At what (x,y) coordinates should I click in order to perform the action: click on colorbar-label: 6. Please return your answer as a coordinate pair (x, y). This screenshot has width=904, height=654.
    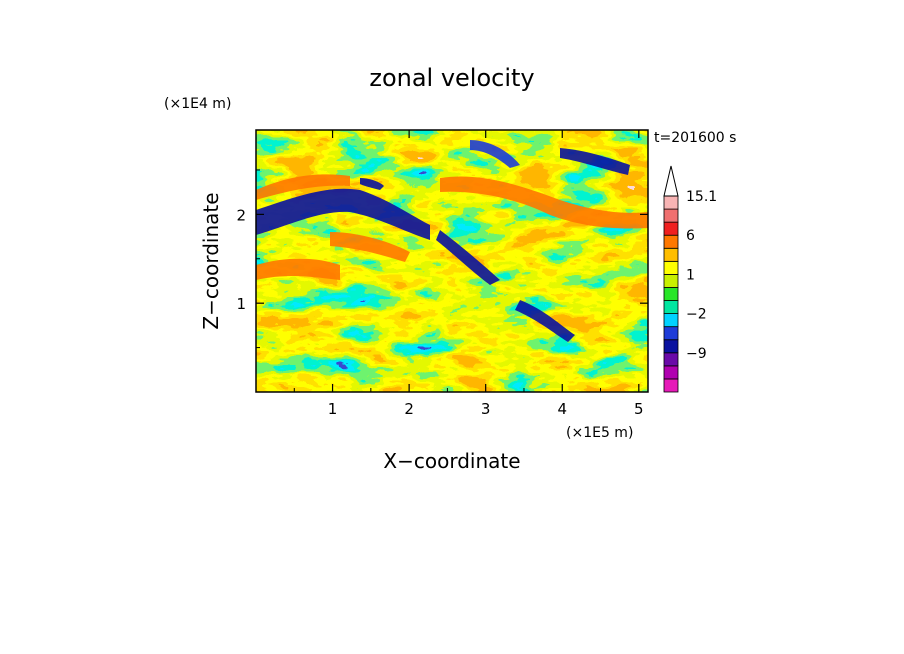
    Looking at the image, I should click on (690, 236).